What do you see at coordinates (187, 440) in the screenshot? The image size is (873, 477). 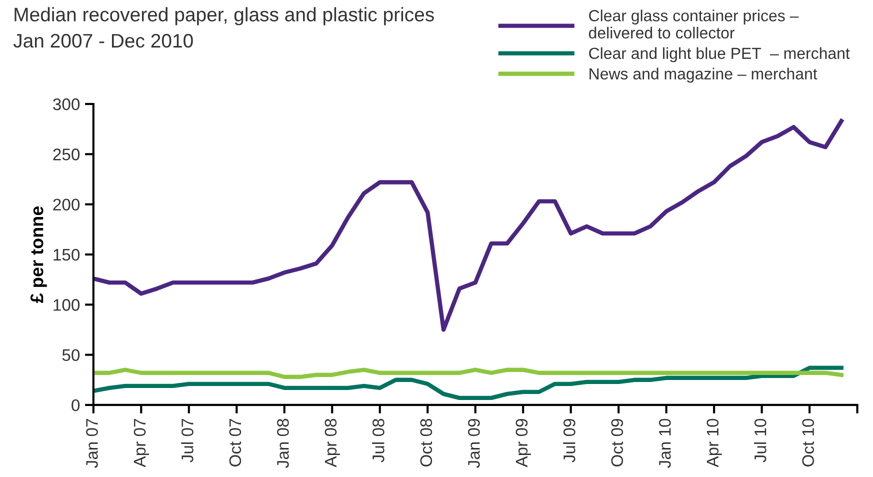 I see `x-tick-label: Jul 07` at bounding box center [187, 440].